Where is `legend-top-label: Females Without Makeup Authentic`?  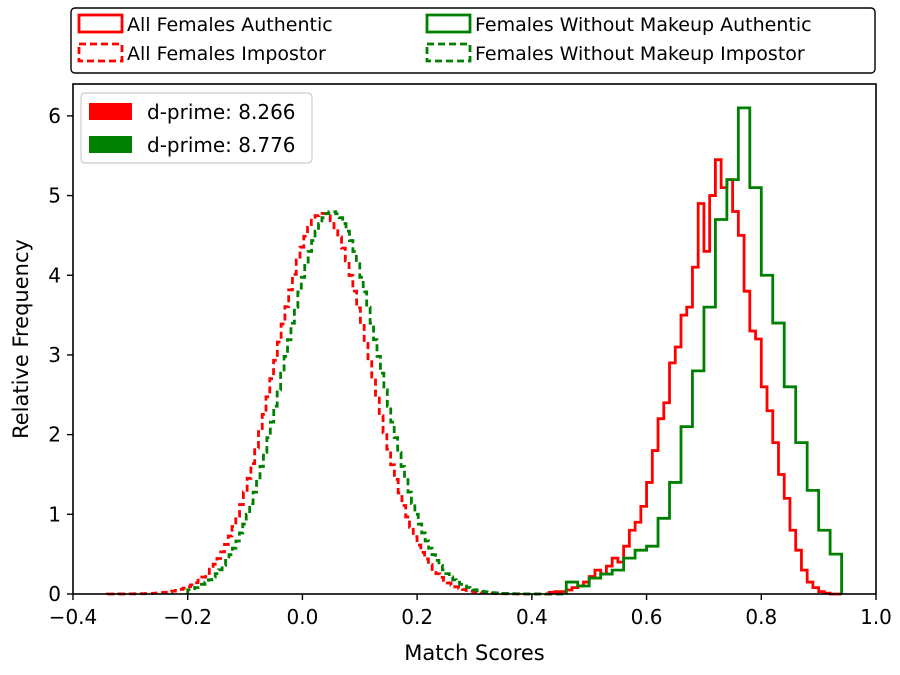 legend-top-label: Females Without Makeup Authentic is located at coordinates (643, 25).